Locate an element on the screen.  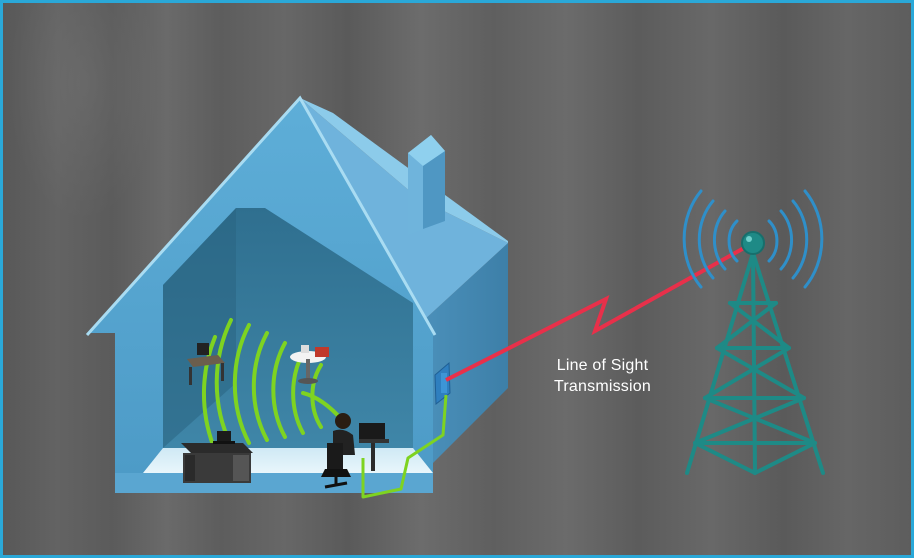
caption-label: Line of Sight Transmission is located at coordinates (602, 376).